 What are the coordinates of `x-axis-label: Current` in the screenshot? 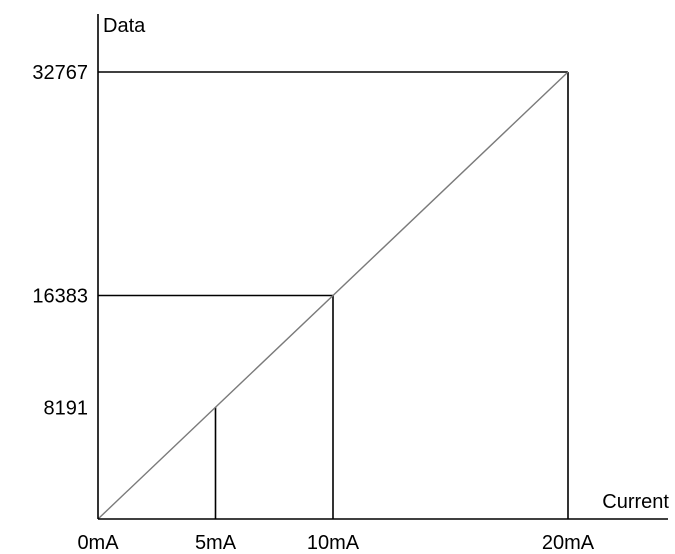 It's located at (635, 502).